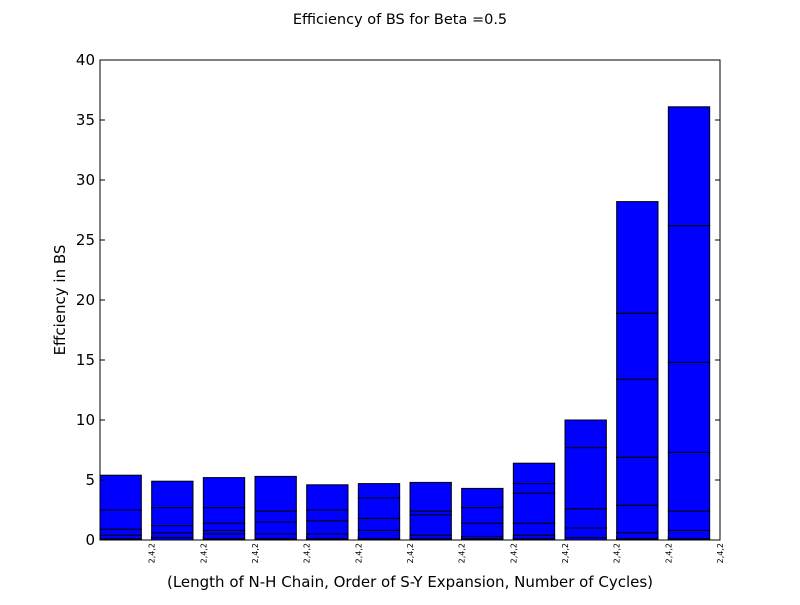 The image size is (800, 605). I want to click on y-tick-label: 20, so click(85, 300).